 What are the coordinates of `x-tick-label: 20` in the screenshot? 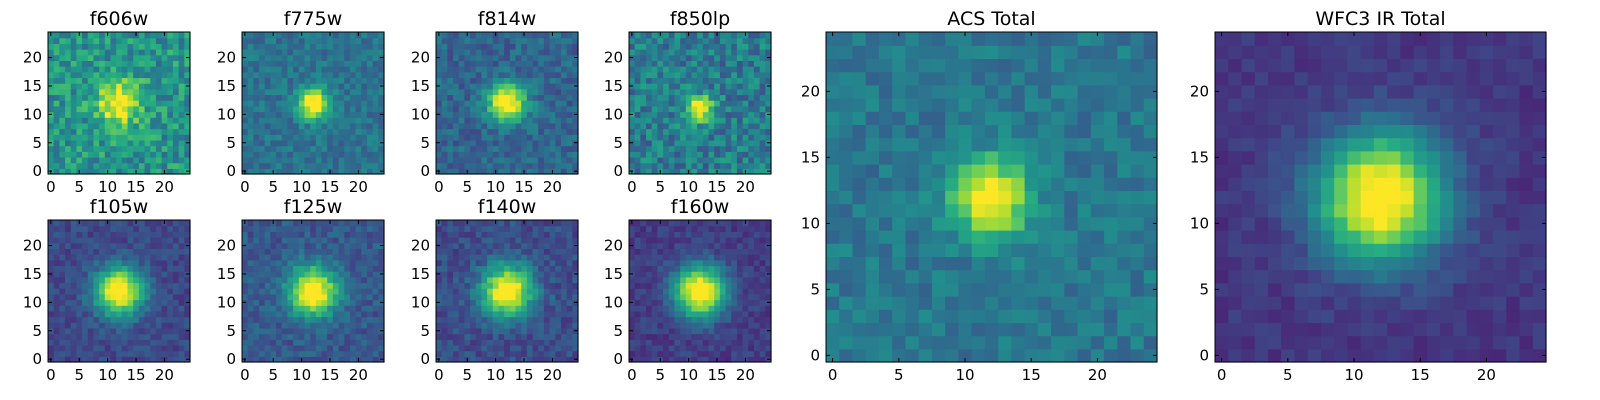 It's located at (552, 187).